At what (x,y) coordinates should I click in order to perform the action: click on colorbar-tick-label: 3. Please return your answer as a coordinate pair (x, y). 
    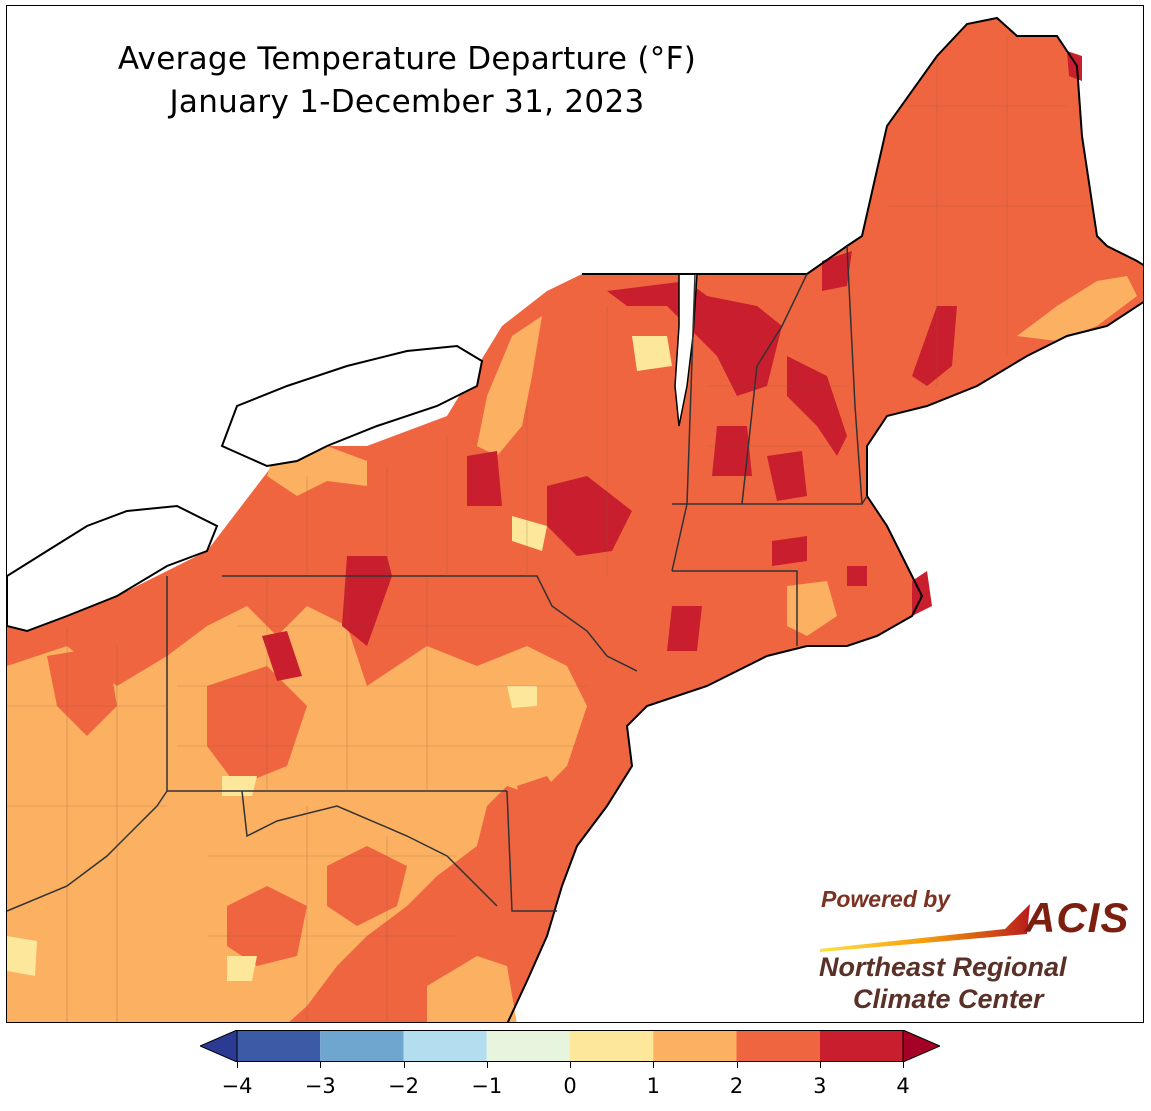
    Looking at the image, I should click on (820, 1086).